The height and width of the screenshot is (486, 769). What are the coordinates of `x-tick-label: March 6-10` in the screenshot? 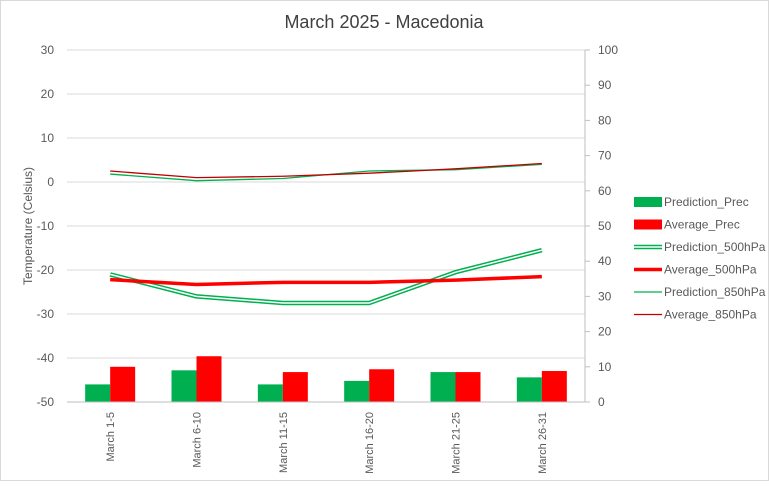 It's located at (198, 440).